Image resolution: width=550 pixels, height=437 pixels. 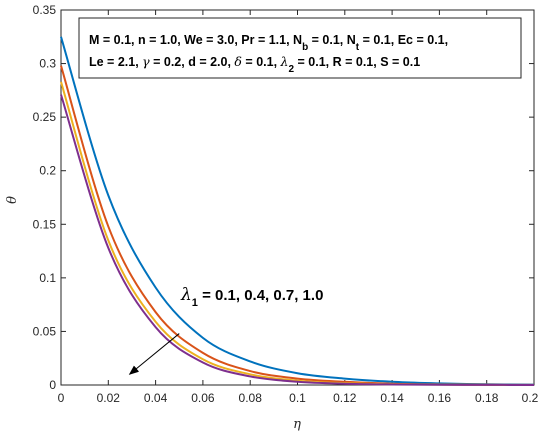 What do you see at coordinates (154, 354) in the screenshot?
I see `annotation-arrow` at bounding box center [154, 354].